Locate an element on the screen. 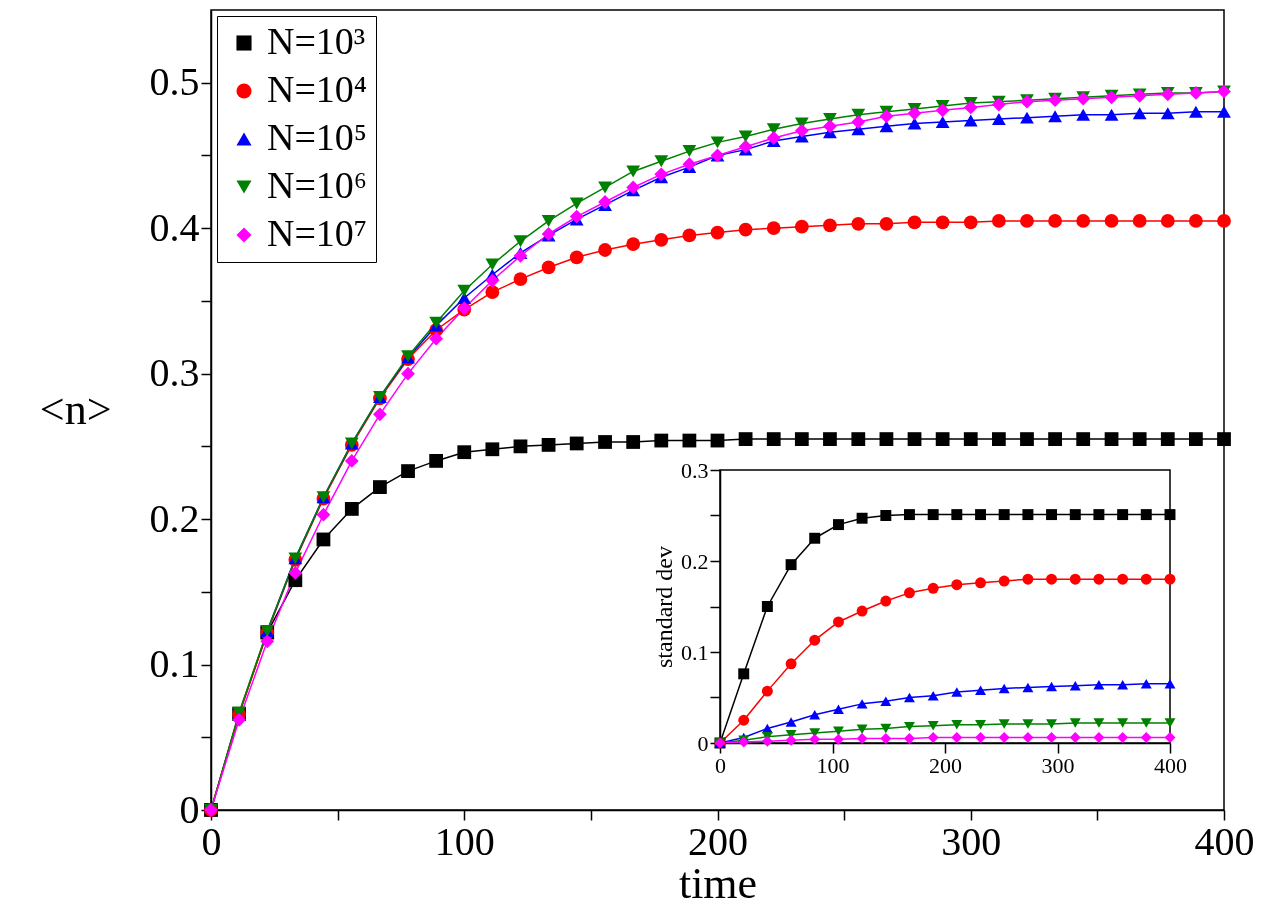 The image size is (1273, 912). legend-label: N=10⁴ is located at coordinates (317, 89).